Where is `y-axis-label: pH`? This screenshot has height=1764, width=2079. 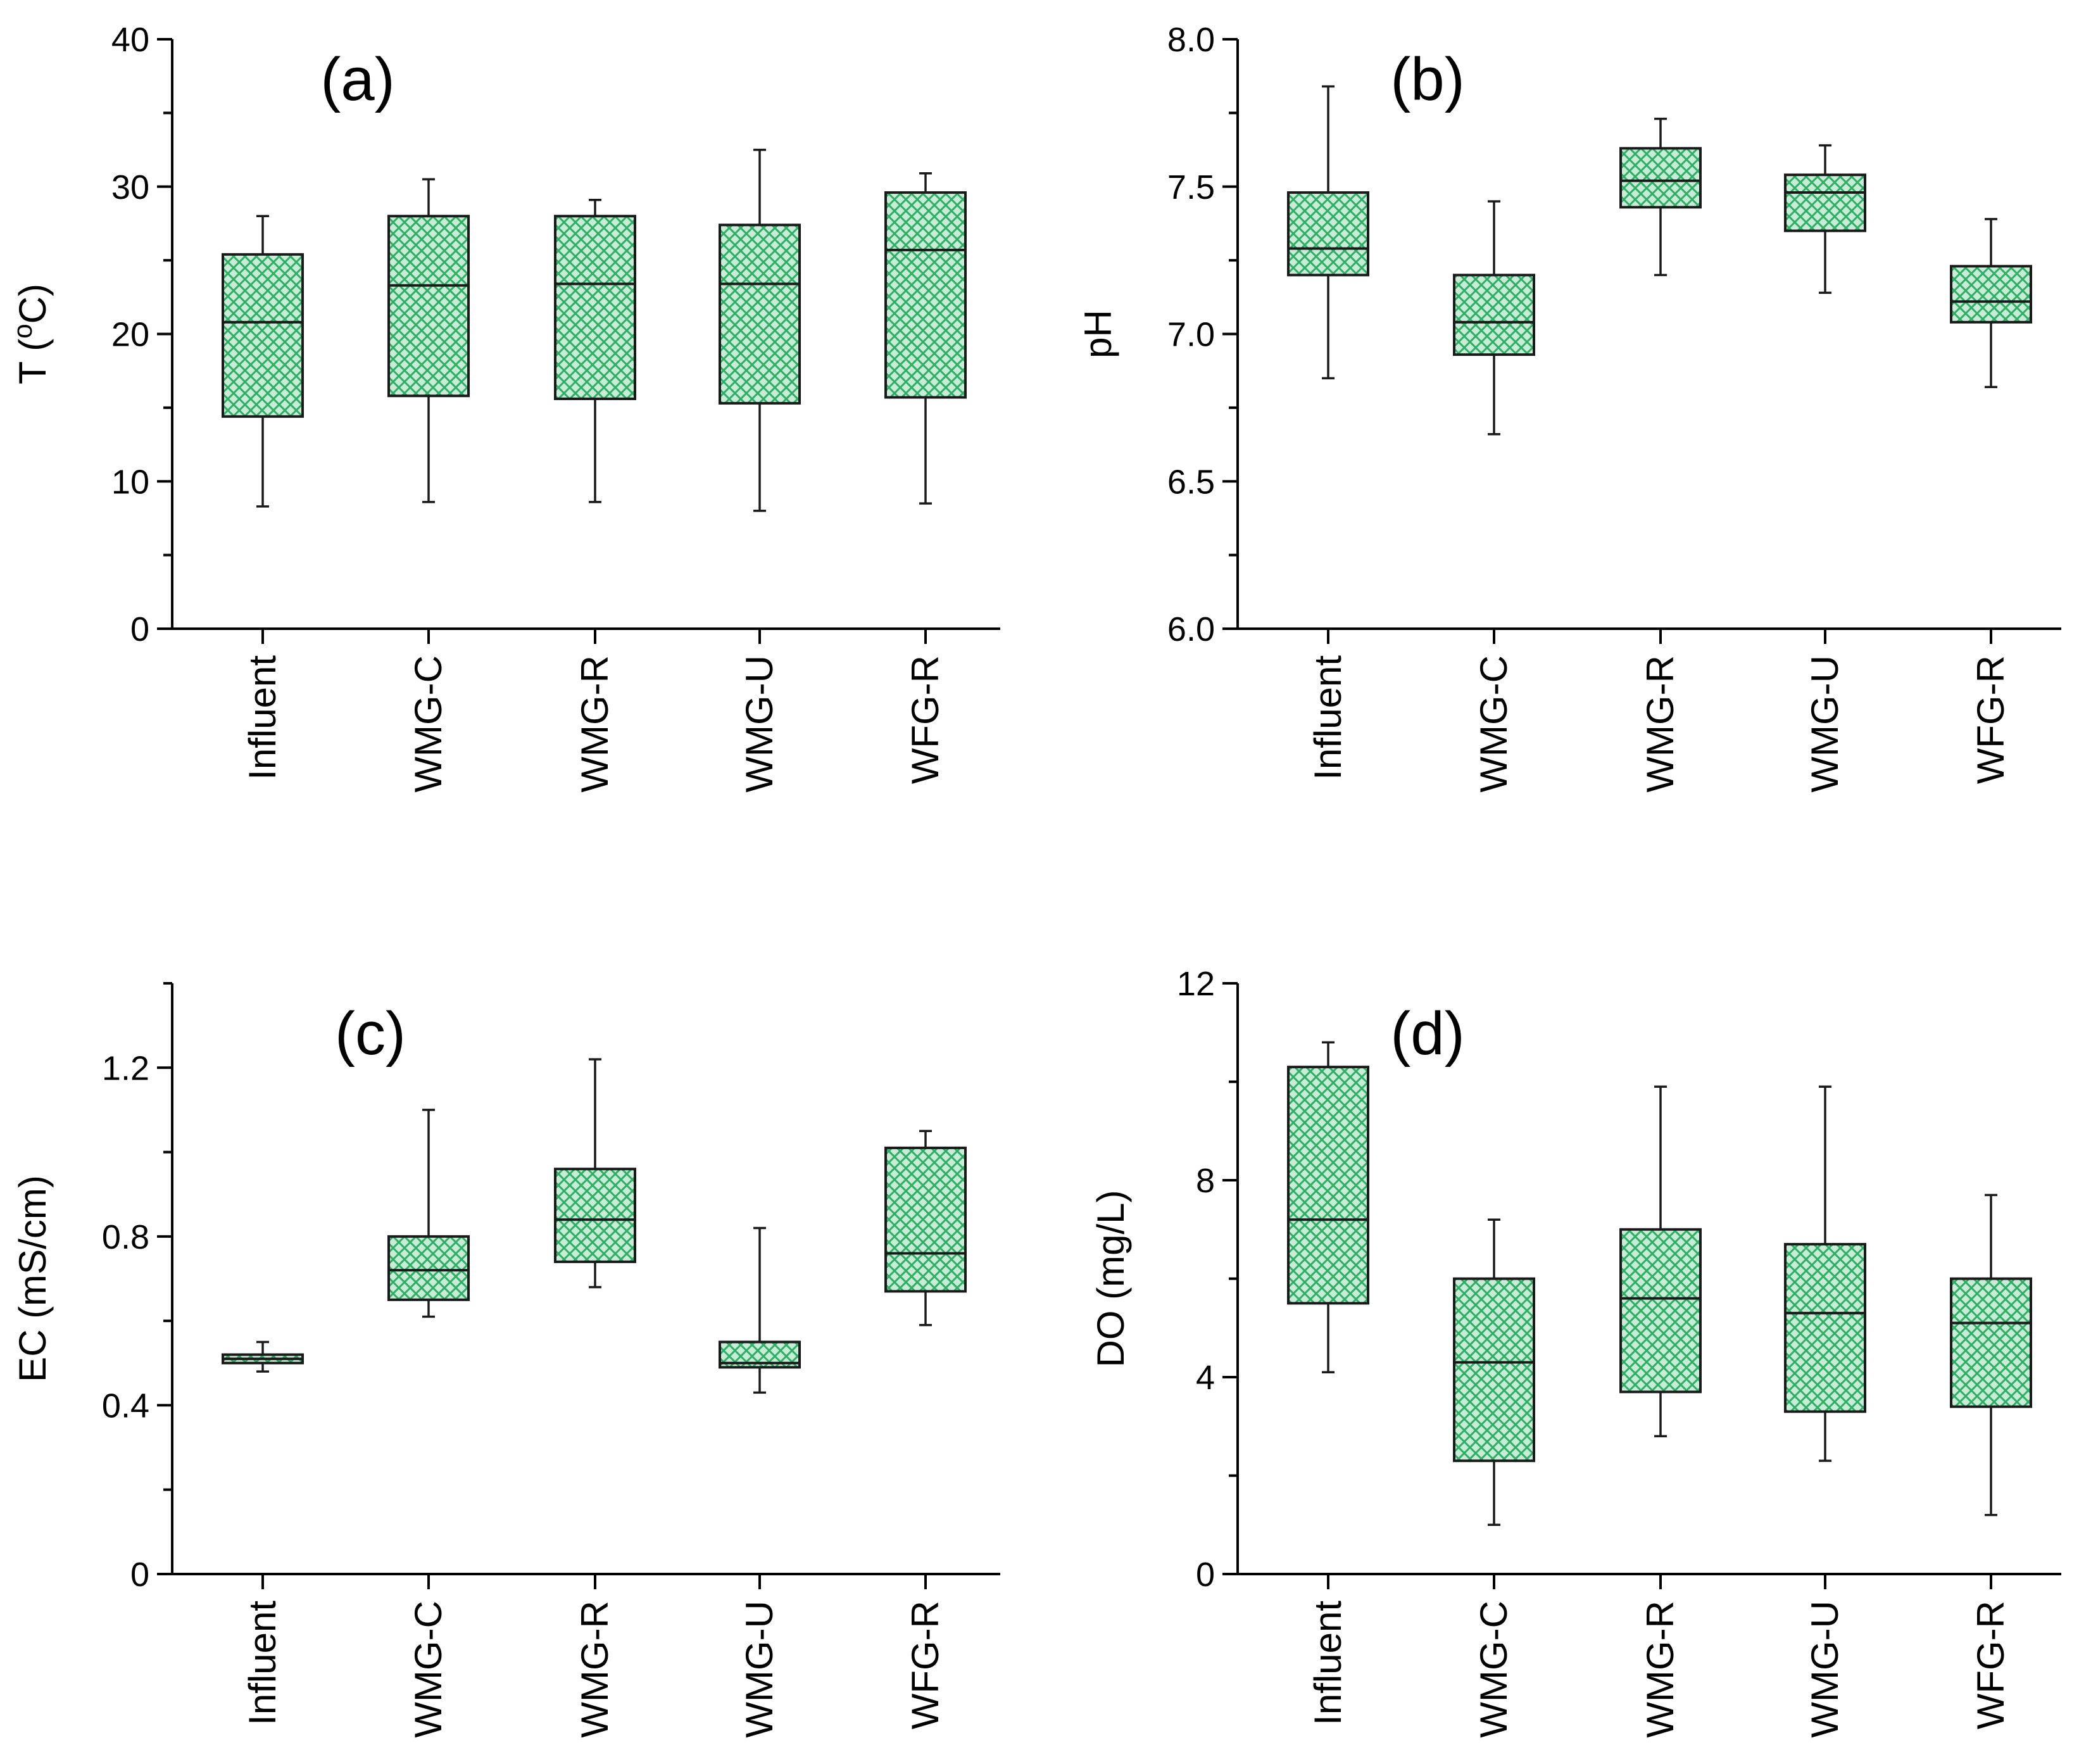
y-axis-label: pH is located at coordinates (1098, 334).